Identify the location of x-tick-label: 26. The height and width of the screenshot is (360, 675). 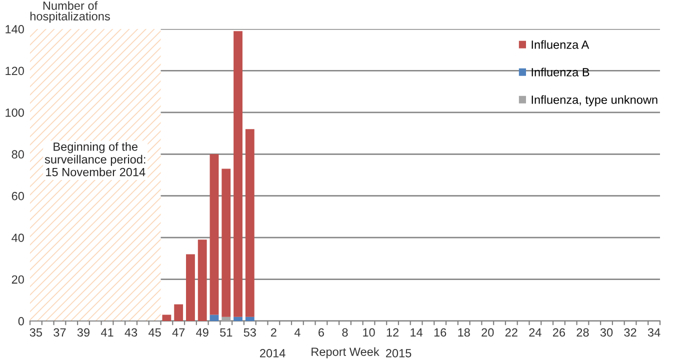
(559, 332).